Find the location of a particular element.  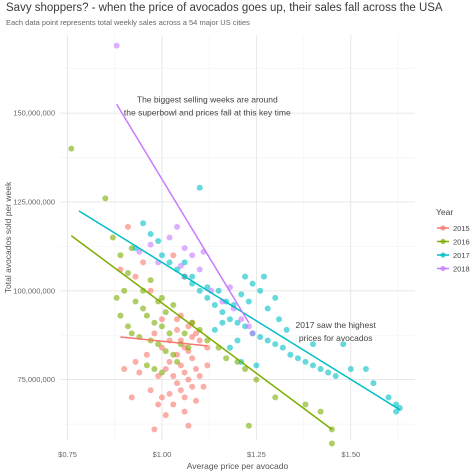

legend-item-2015: 2015 is located at coordinates (453, 228).